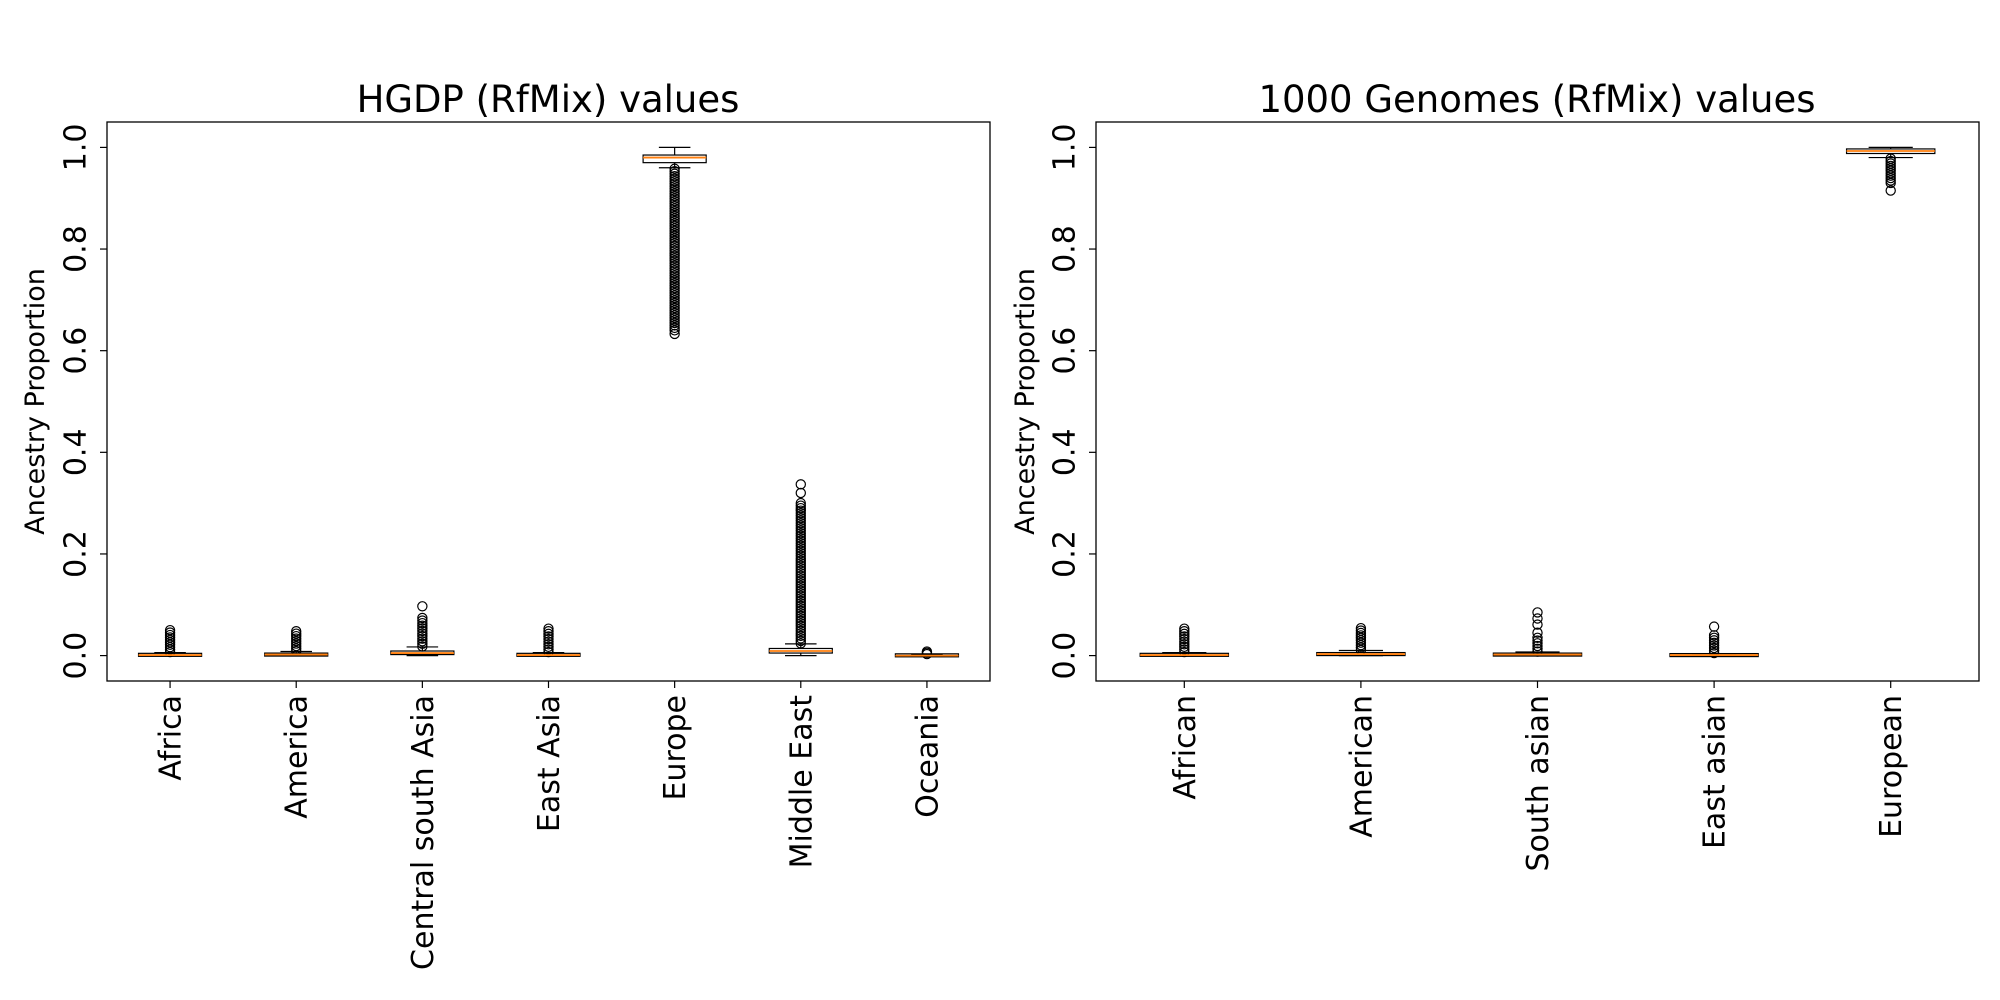  Describe the element at coordinates (1065, 351) in the screenshot. I see `y-tick-label: 0.6` at that location.